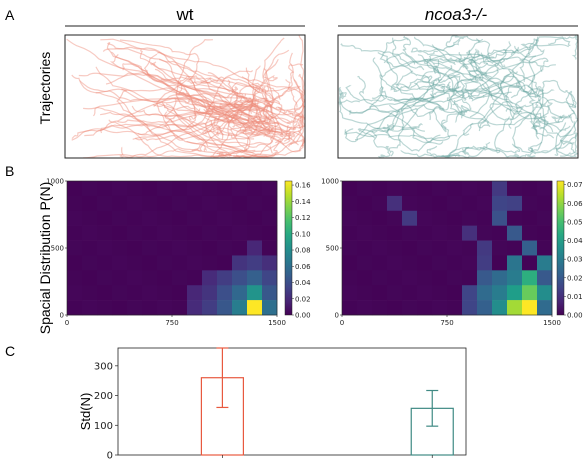 The width and height of the screenshot is (583, 460). What do you see at coordinates (575, 260) in the screenshot?
I see `colorbar-tick-label: 0.03` at bounding box center [575, 260].